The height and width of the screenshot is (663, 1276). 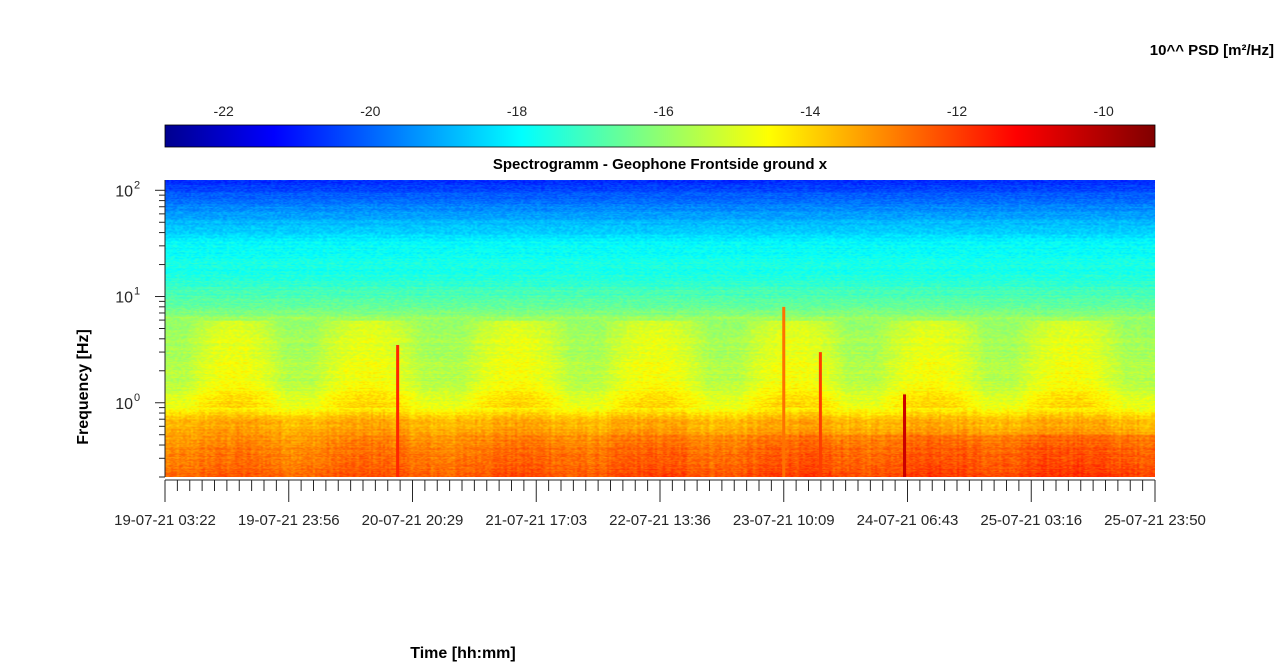 What do you see at coordinates (784, 520) in the screenshot?
I see `x-tick-label: 23-07-21 10:09` at bounding box center [784, 520].